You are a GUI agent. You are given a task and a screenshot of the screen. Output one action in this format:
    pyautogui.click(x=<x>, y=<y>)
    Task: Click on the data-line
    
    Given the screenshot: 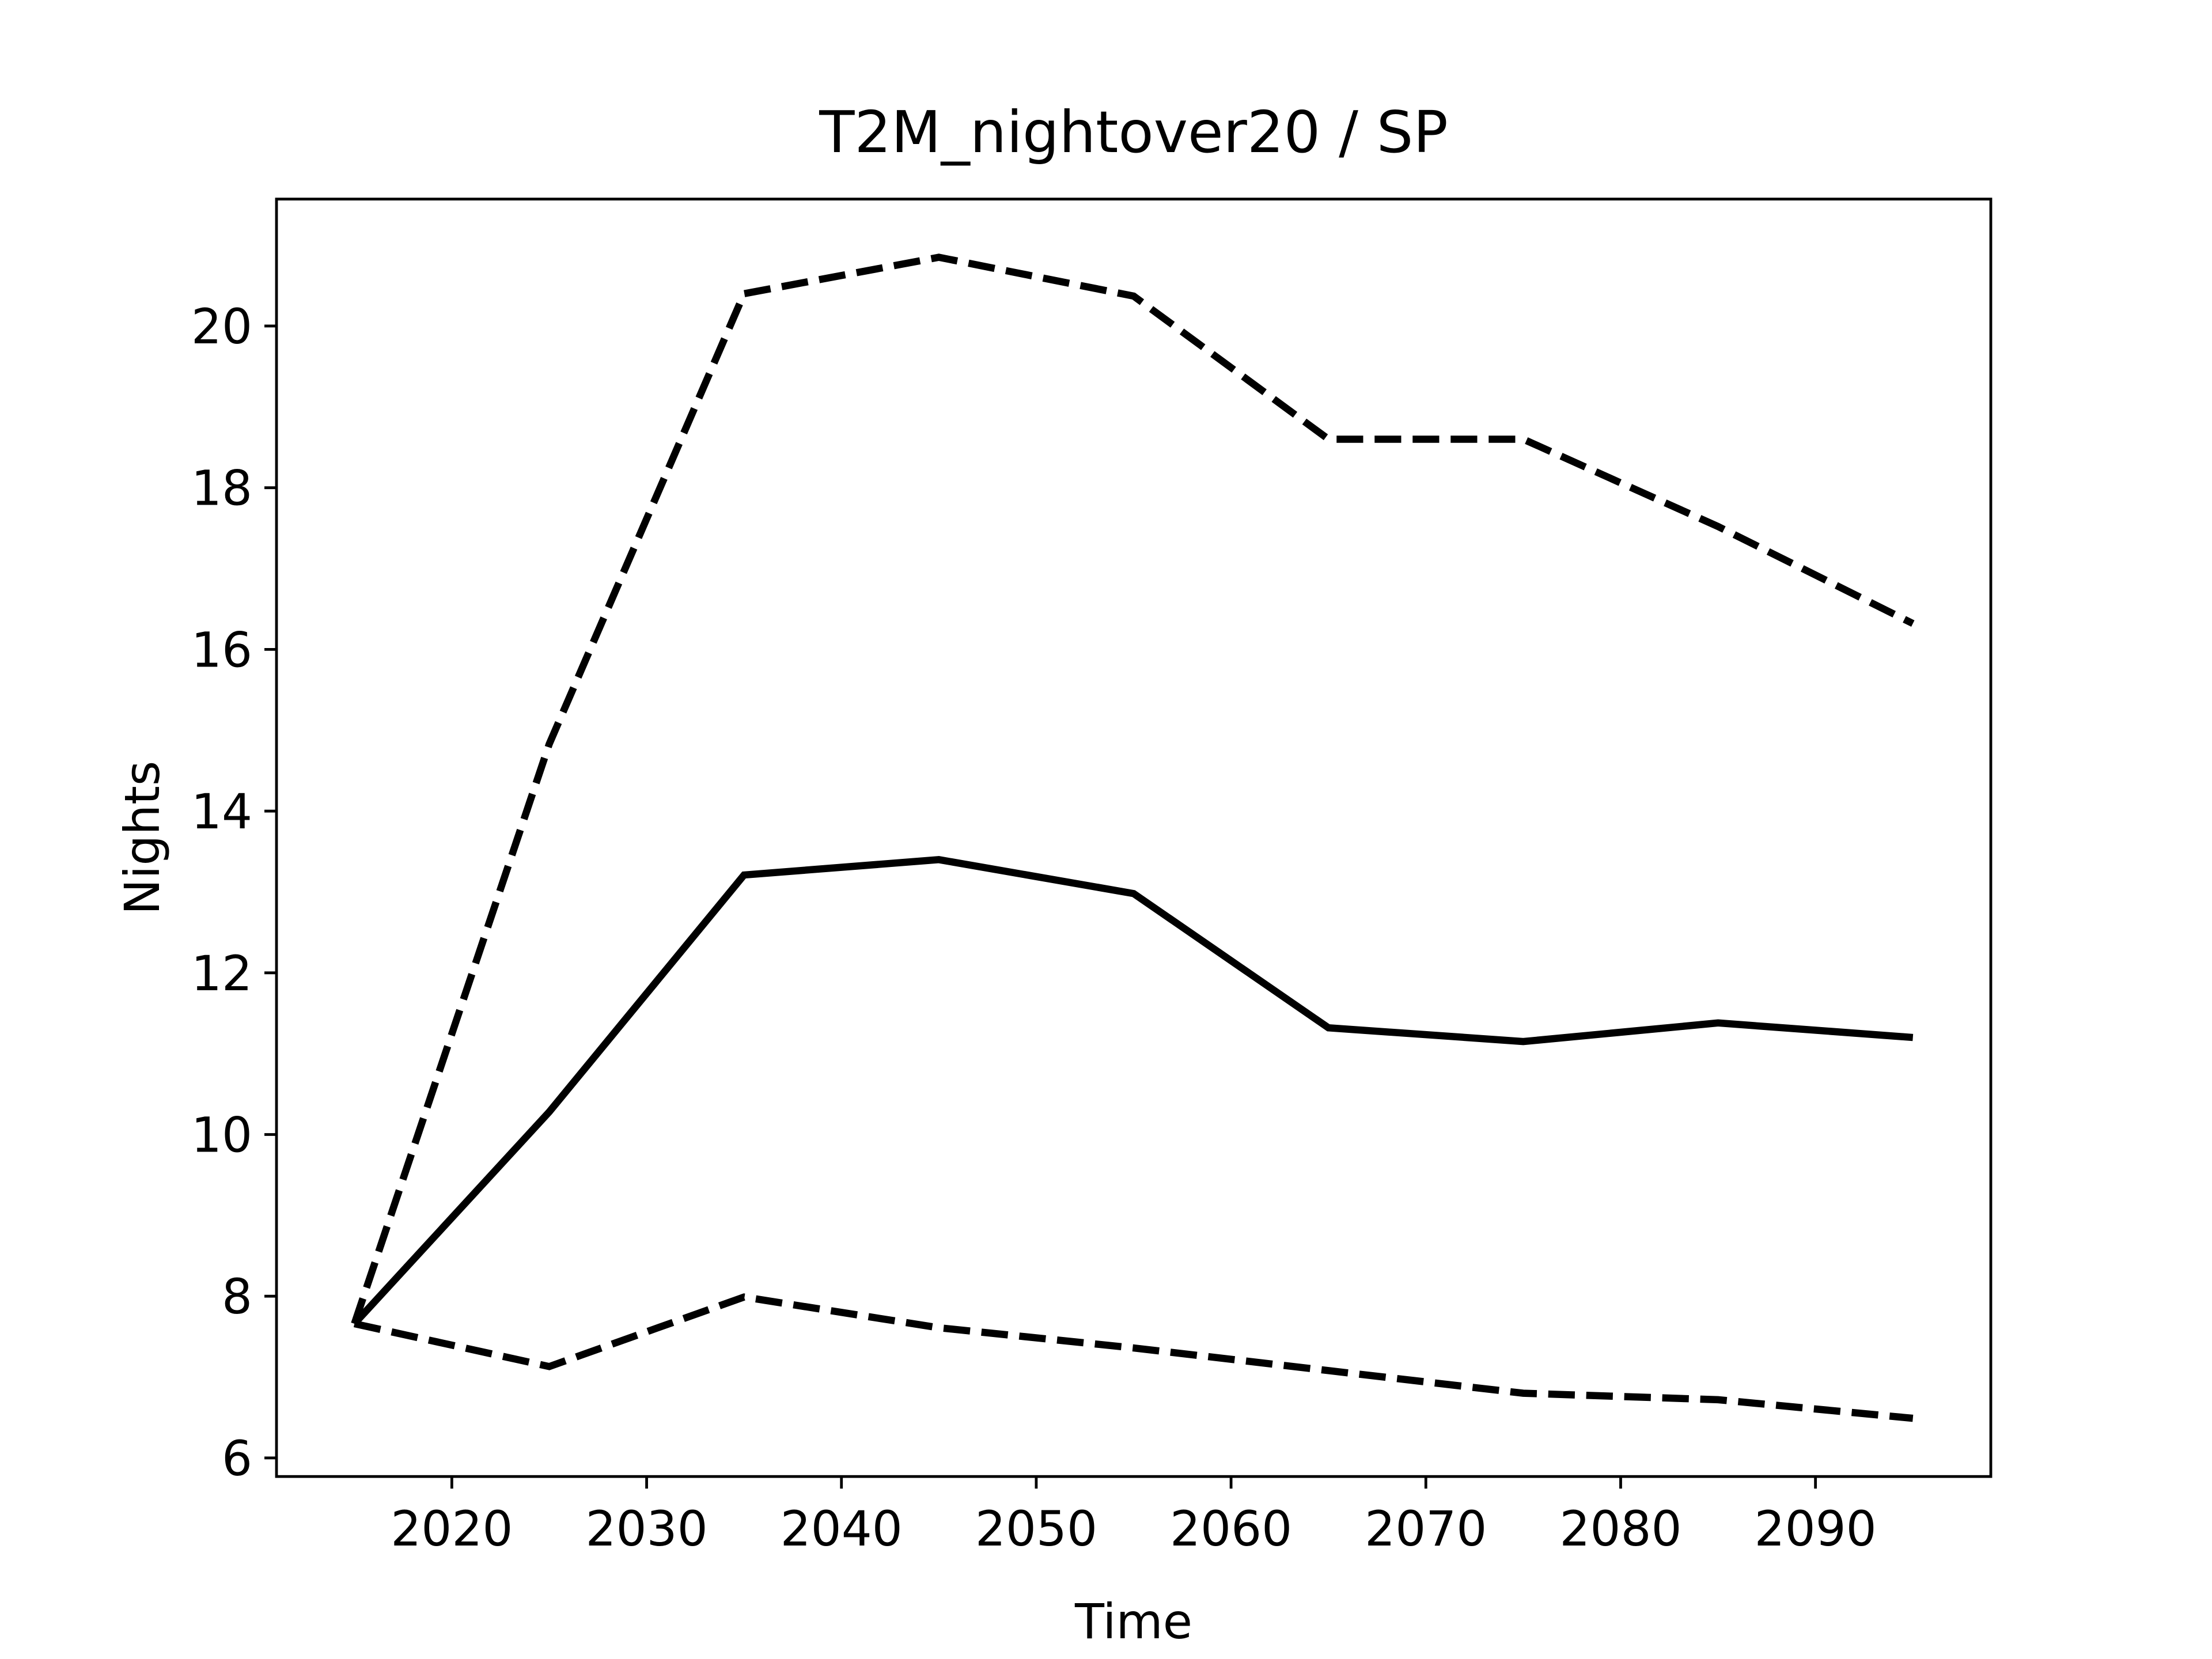 What is the action you would take?
    pyautogui.click(x=1133, y=1357)
    